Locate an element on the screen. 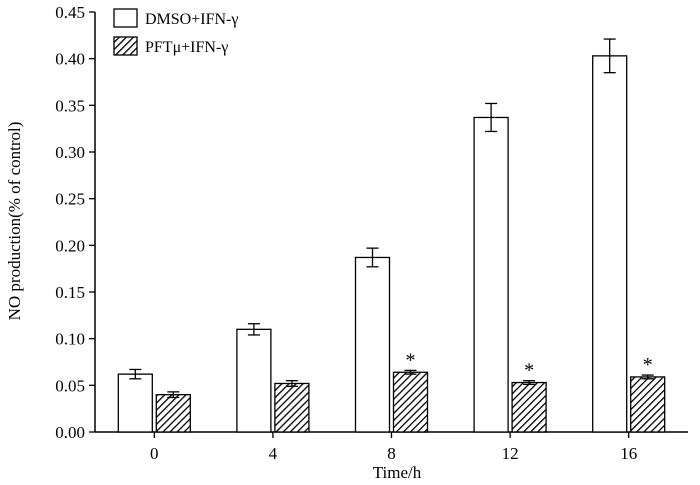  x-ticks-group: 0 4 8 12 16 is located at coordinates (393, 447).